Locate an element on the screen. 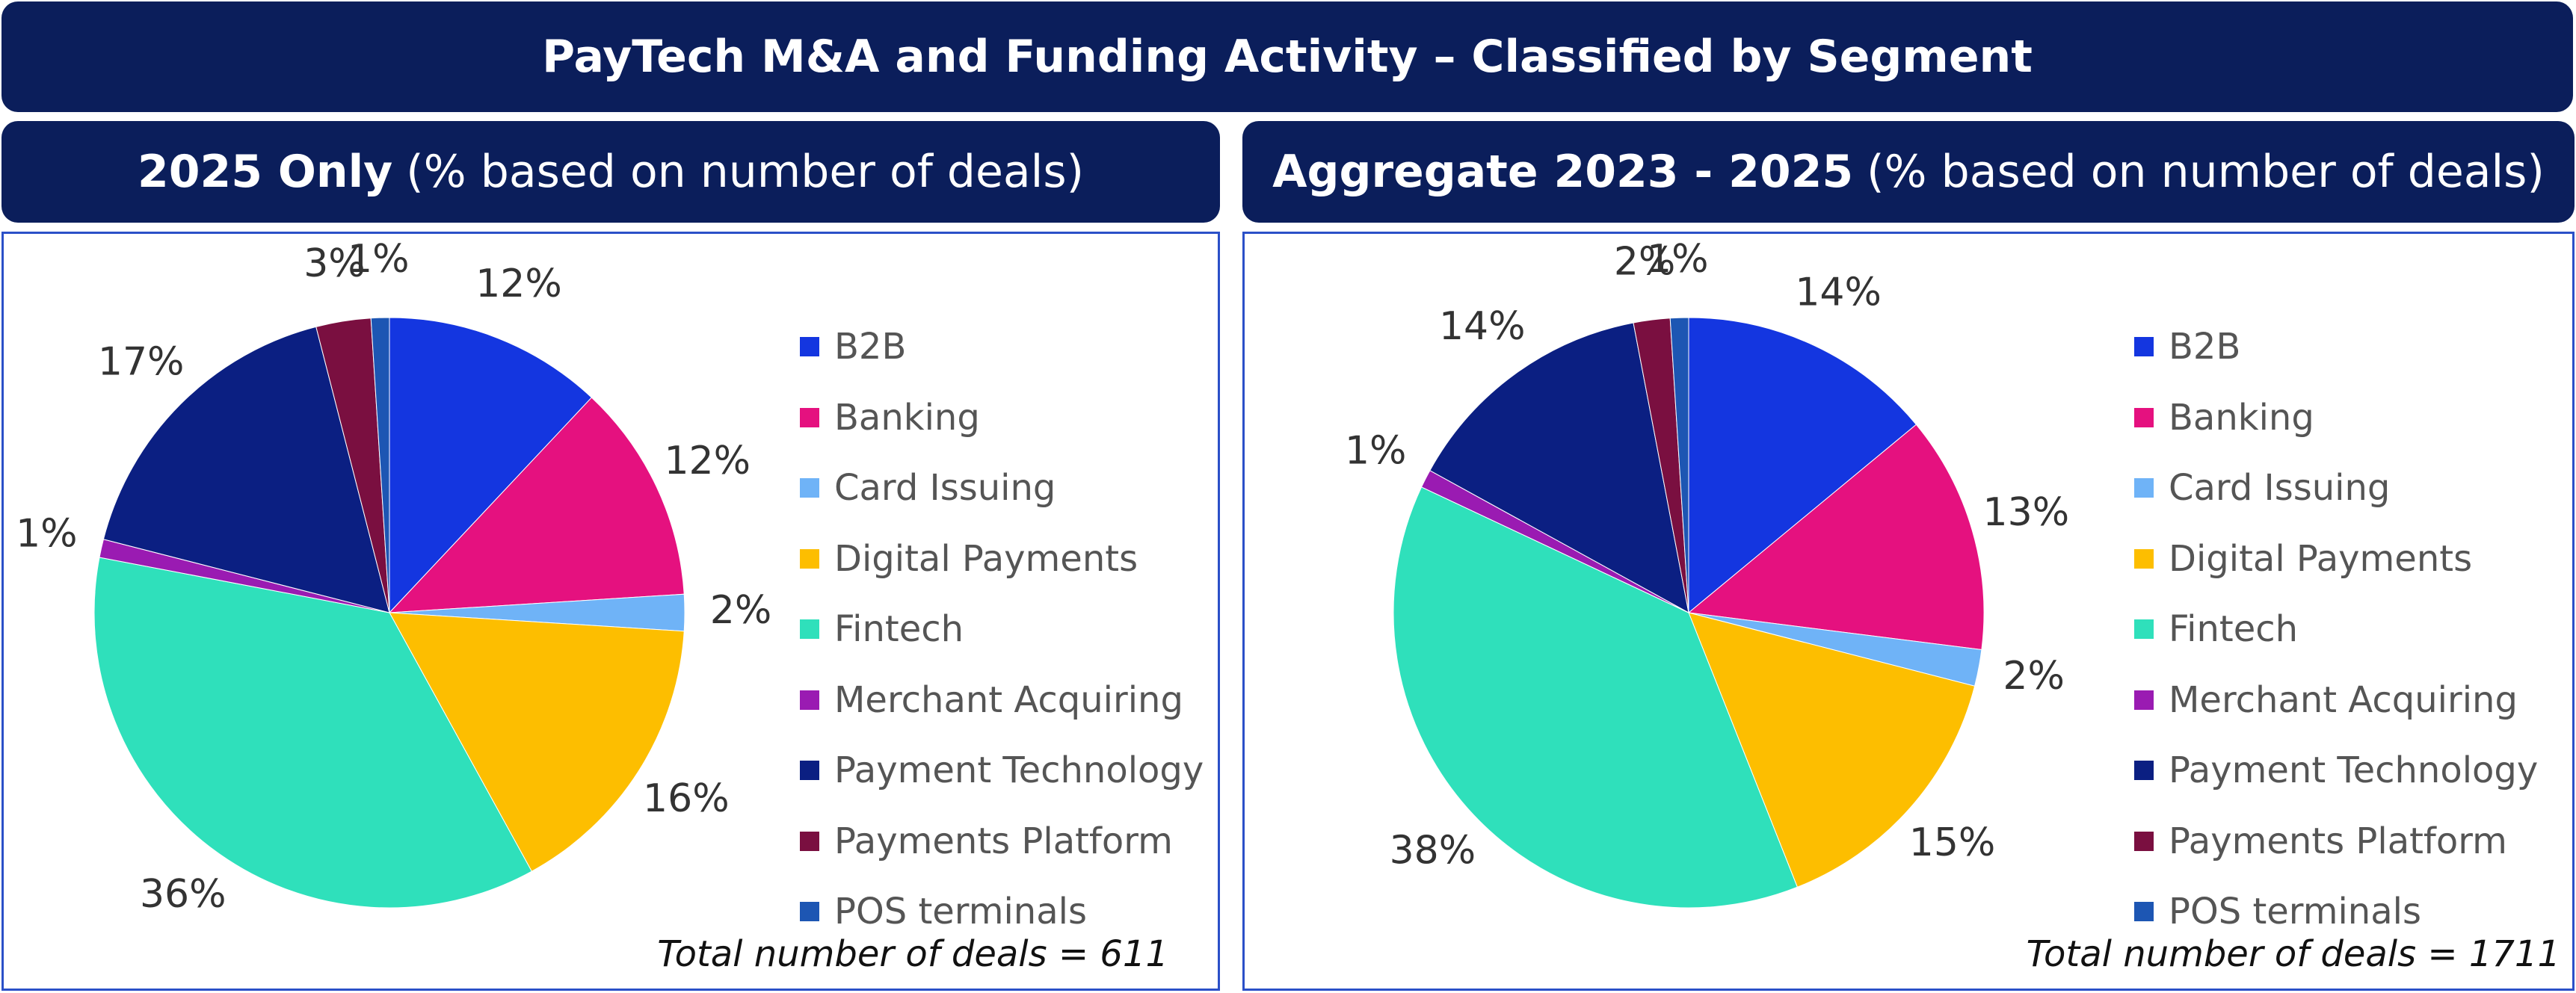 This screenshot has width=2576, height=993. data-label-b2b: 14% is located at coordinates (1838, 292).